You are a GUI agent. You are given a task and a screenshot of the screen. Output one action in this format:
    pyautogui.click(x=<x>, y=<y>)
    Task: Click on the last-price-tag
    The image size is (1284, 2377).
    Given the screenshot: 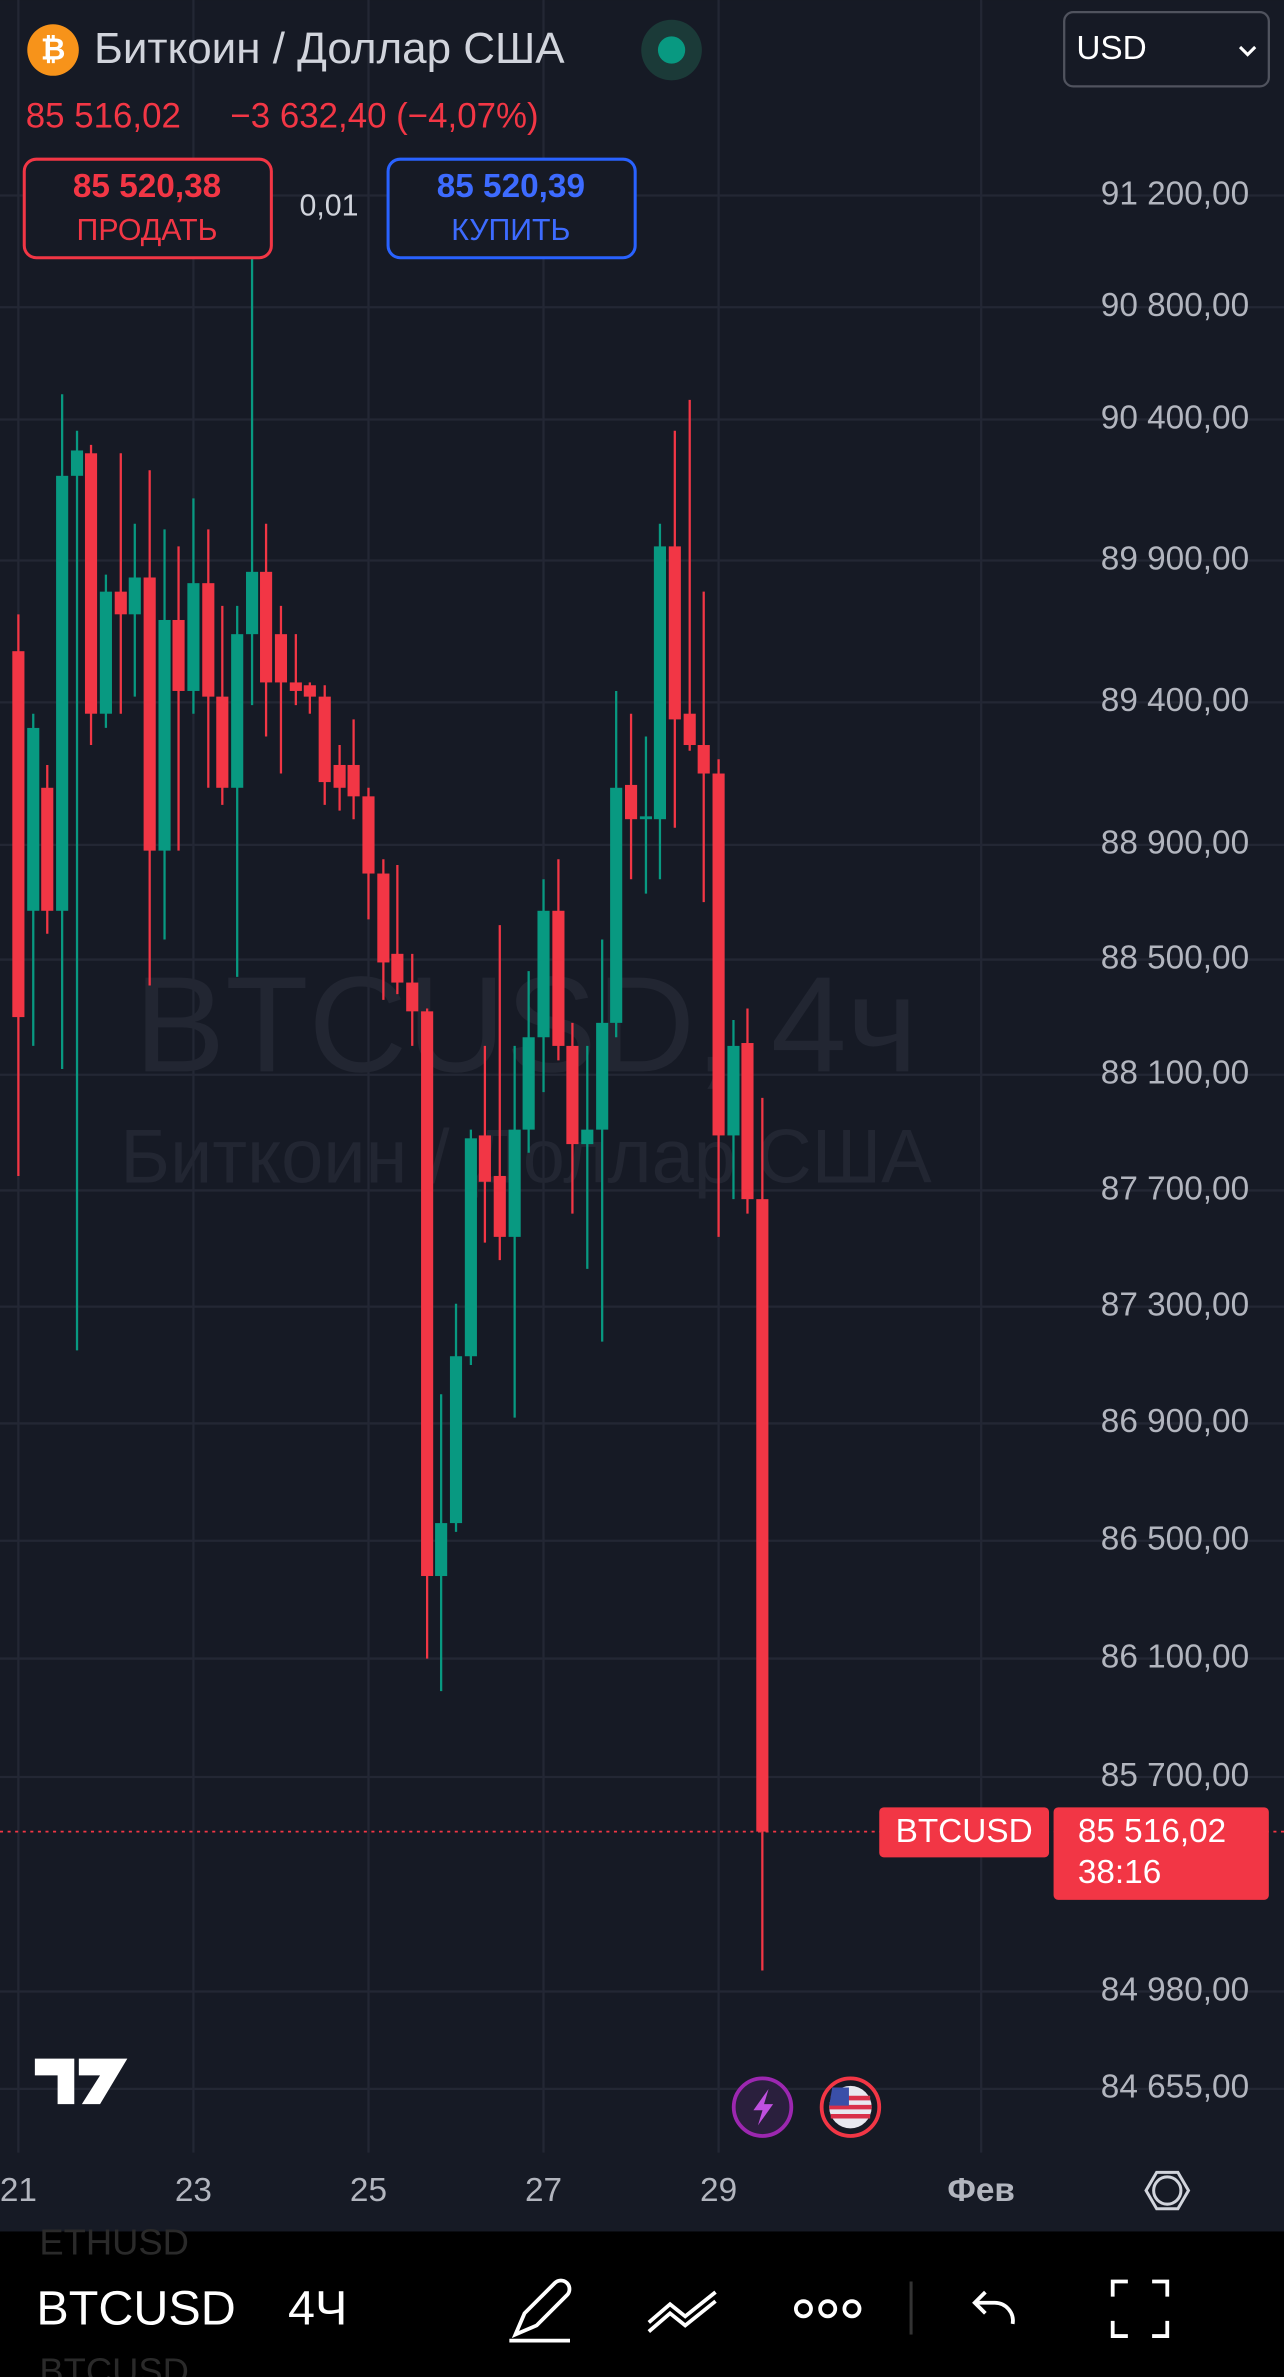 What is the action you would take?
    pyautogui.click(x=1161, y=1853)
    